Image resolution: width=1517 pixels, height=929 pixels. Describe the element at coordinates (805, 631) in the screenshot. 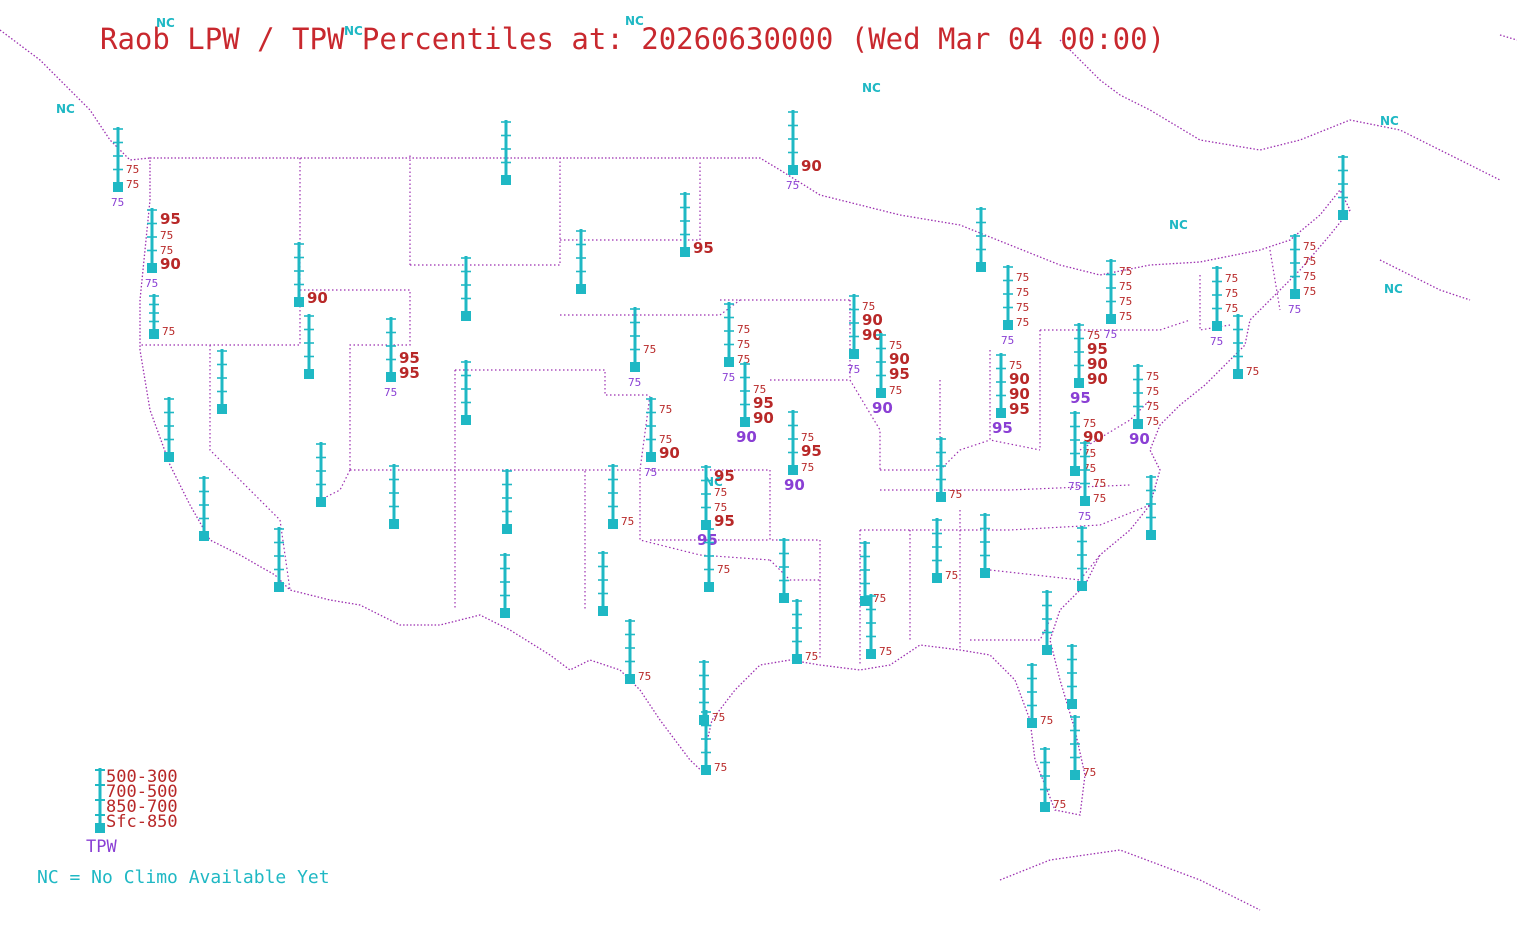

I see `station-s32: 75` at that location.